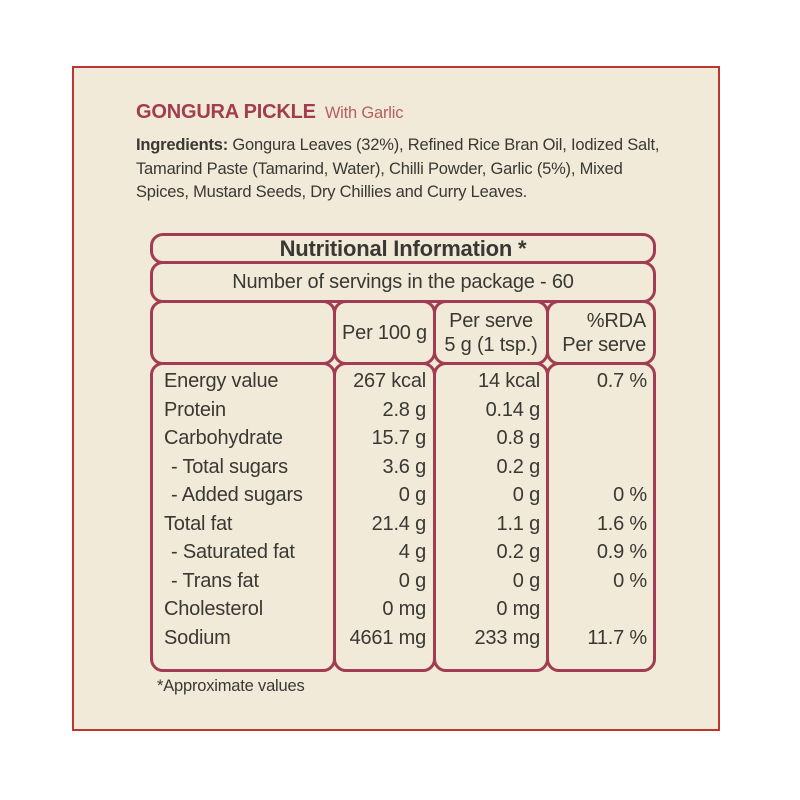 This screenshot has height=800, width=800. What do you see at coordinates (195, 409) in the screenshot?
I see `nutrient-label: Protein` at bounding box center [195, 409].